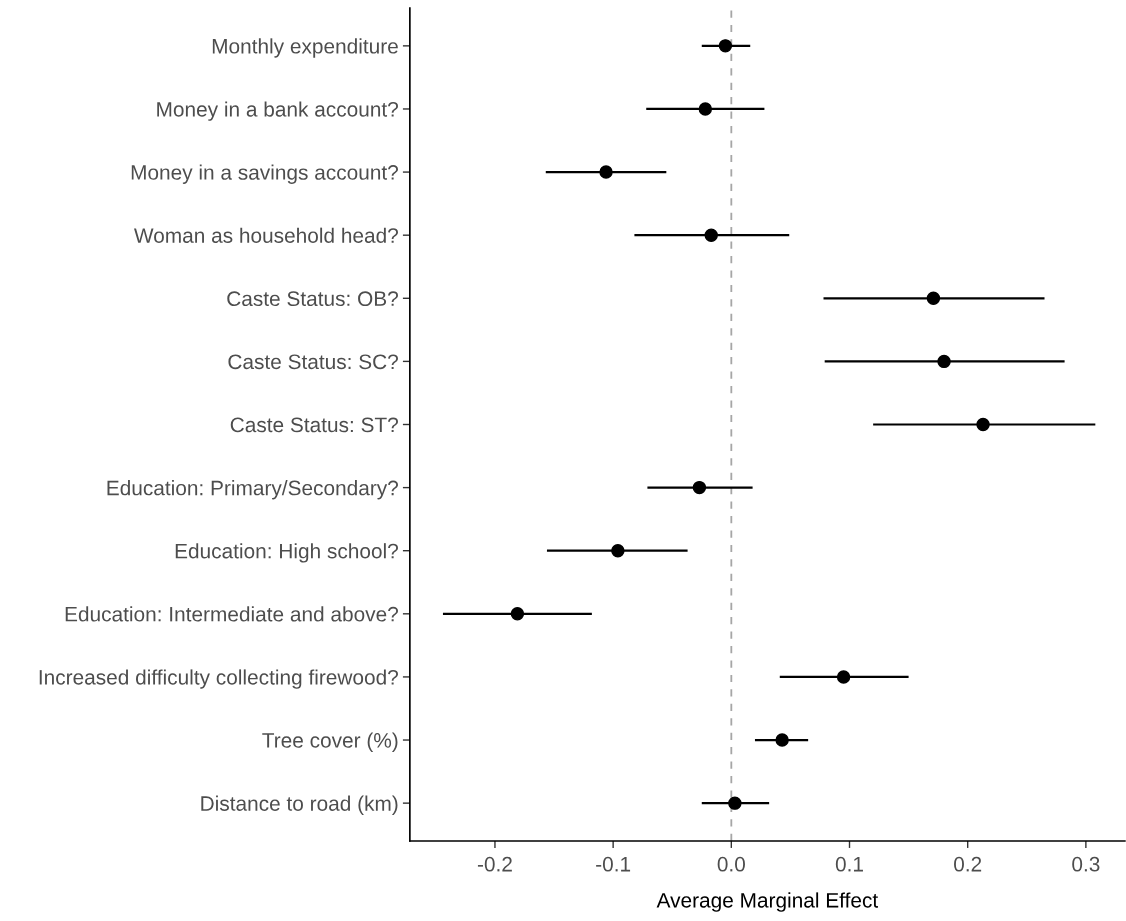 Image resolution: width=1126 pixels, height=921 pixels. What do you see at coordinates (266, 235) in the screenshot?
I see `y-tick-label: Woman as household head?` at bounding box center [266, 235].